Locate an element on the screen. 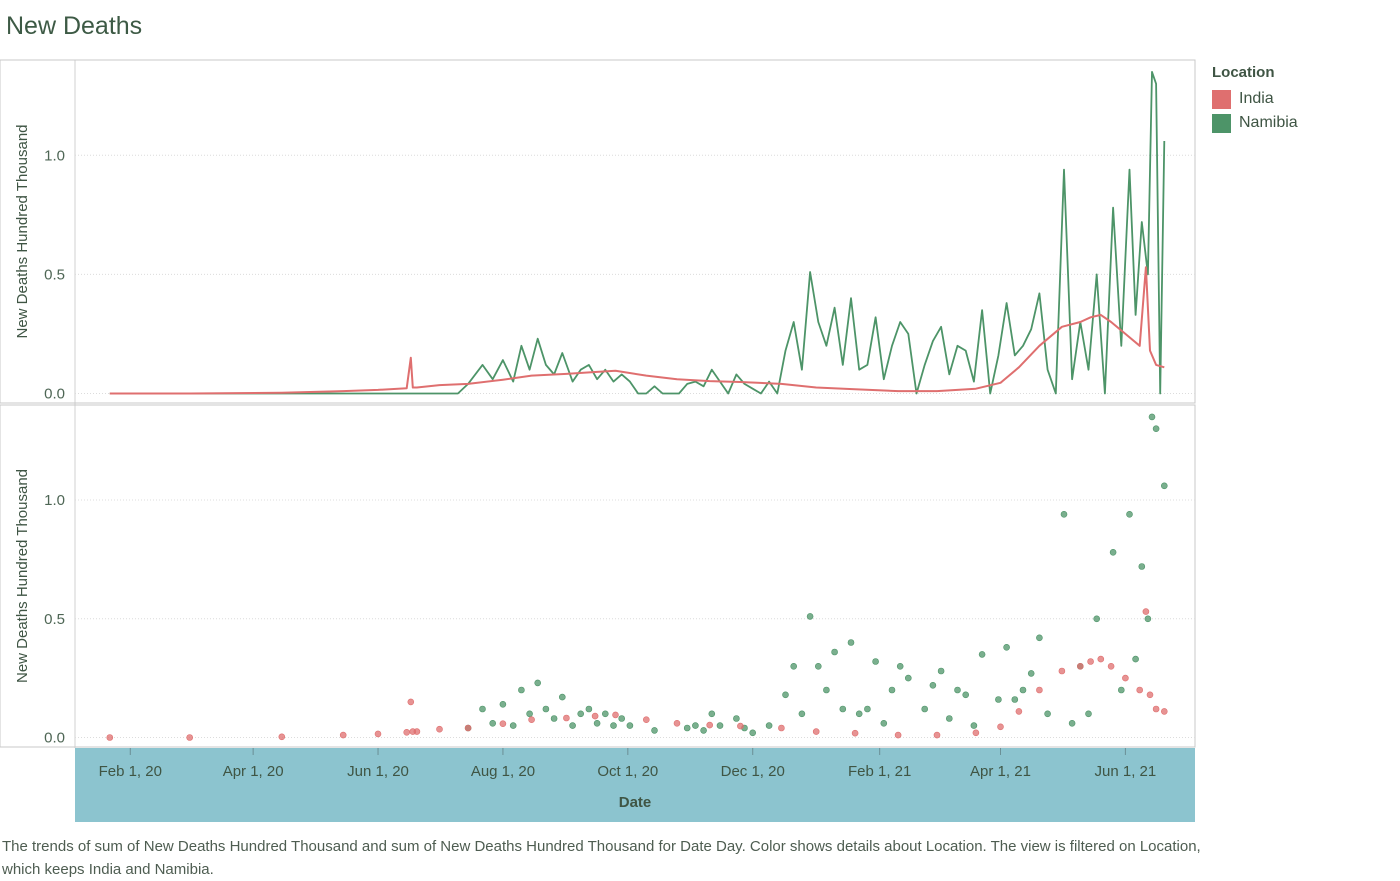 The height and width of the screenshot is (881, 1400). x-axis-band is located at coordinates (635, 785).